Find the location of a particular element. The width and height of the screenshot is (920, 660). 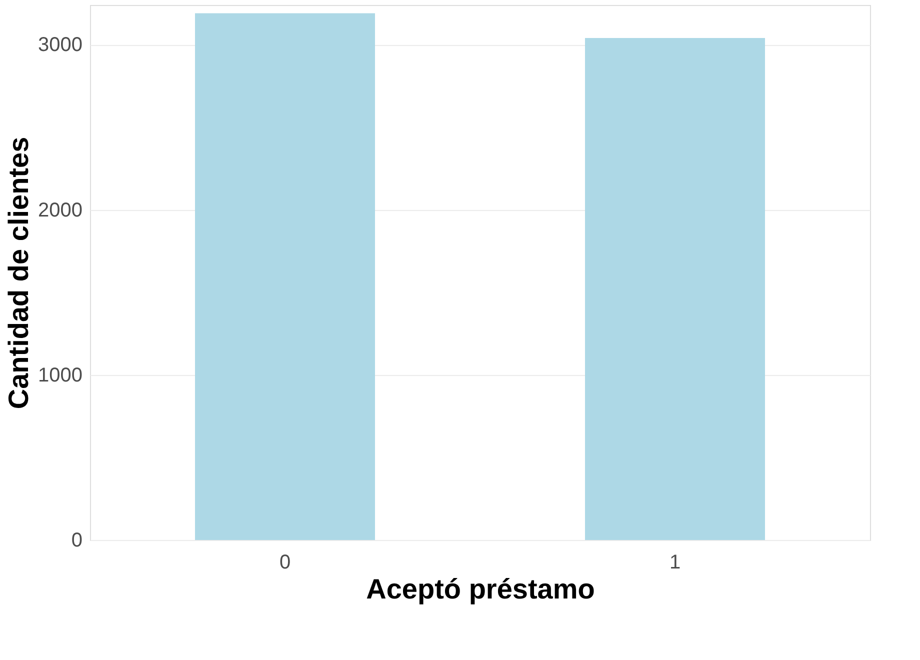

x-axis-title: Aceptó préstamo is located at coordinates (480, 589).